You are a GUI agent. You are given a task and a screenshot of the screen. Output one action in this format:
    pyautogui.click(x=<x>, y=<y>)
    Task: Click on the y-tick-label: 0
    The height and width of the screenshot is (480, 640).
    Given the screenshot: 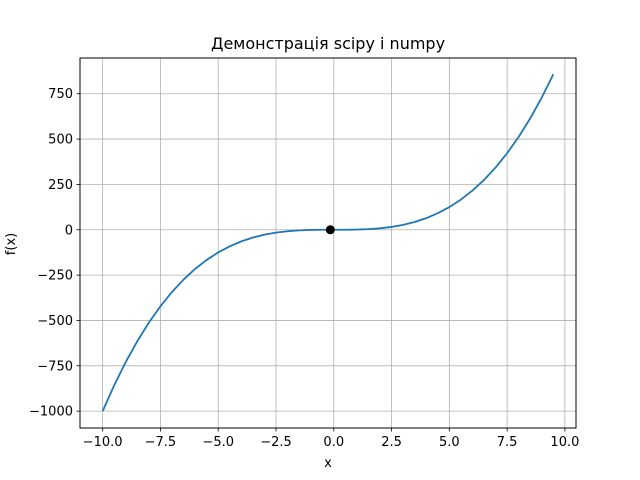 What is the action you would take?
    pyautogui.click(x=69, y=230)
    